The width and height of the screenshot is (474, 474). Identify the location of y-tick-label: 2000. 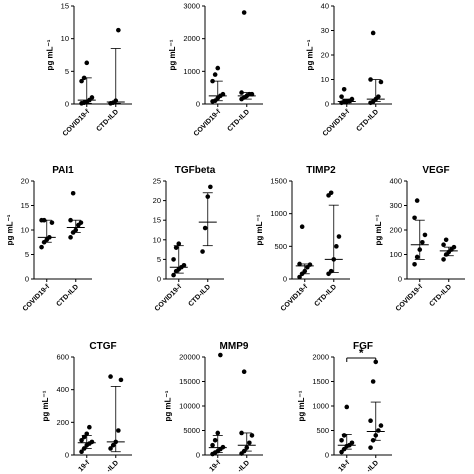
(320, 357).